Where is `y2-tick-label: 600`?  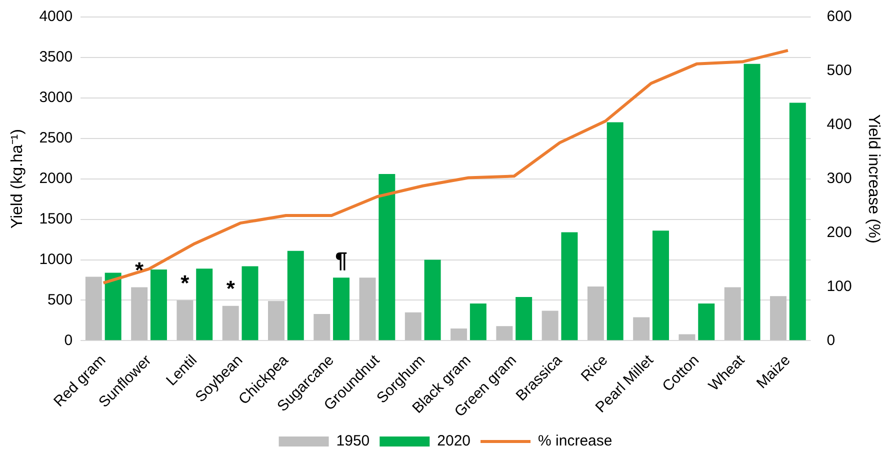
y2-tick-label: 600 is located at coordinates (839, 17).